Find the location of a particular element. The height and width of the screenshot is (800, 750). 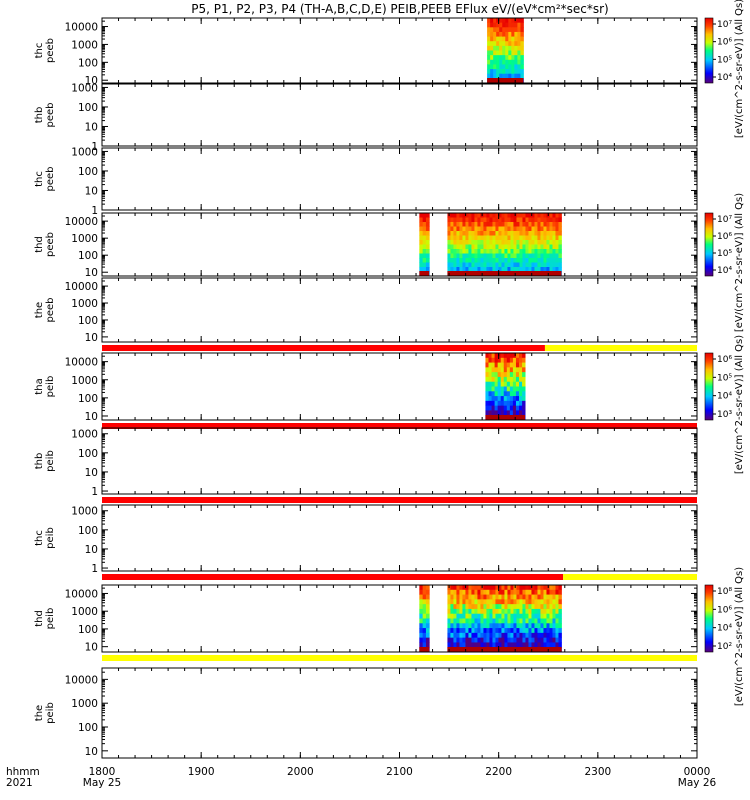

y-tick-label: 100 is located at coordinates (88, 728).